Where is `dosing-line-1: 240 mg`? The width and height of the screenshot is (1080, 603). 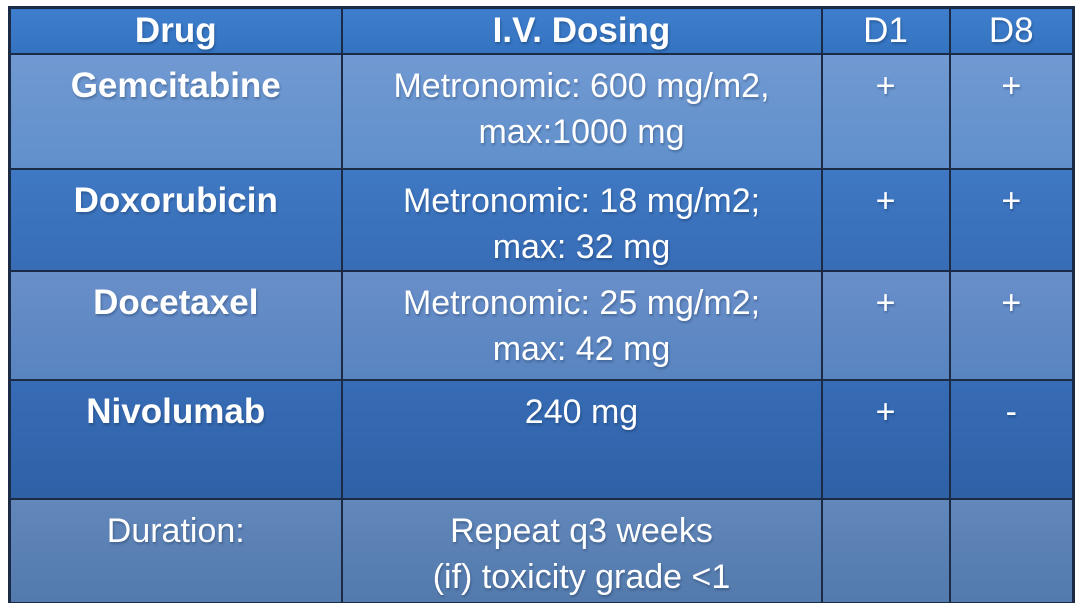
dosing-line-1: 240 mg is located at coordinates (581, 411).